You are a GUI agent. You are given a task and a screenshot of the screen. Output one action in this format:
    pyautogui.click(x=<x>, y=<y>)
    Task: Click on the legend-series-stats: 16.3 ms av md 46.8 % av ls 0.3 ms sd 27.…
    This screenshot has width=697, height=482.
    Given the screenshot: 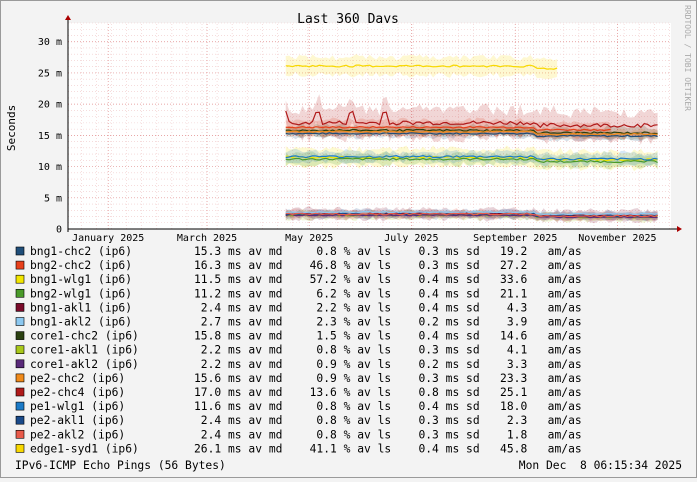 What is the action you would take?
    pyautogui.click(x=388, y=265)
    